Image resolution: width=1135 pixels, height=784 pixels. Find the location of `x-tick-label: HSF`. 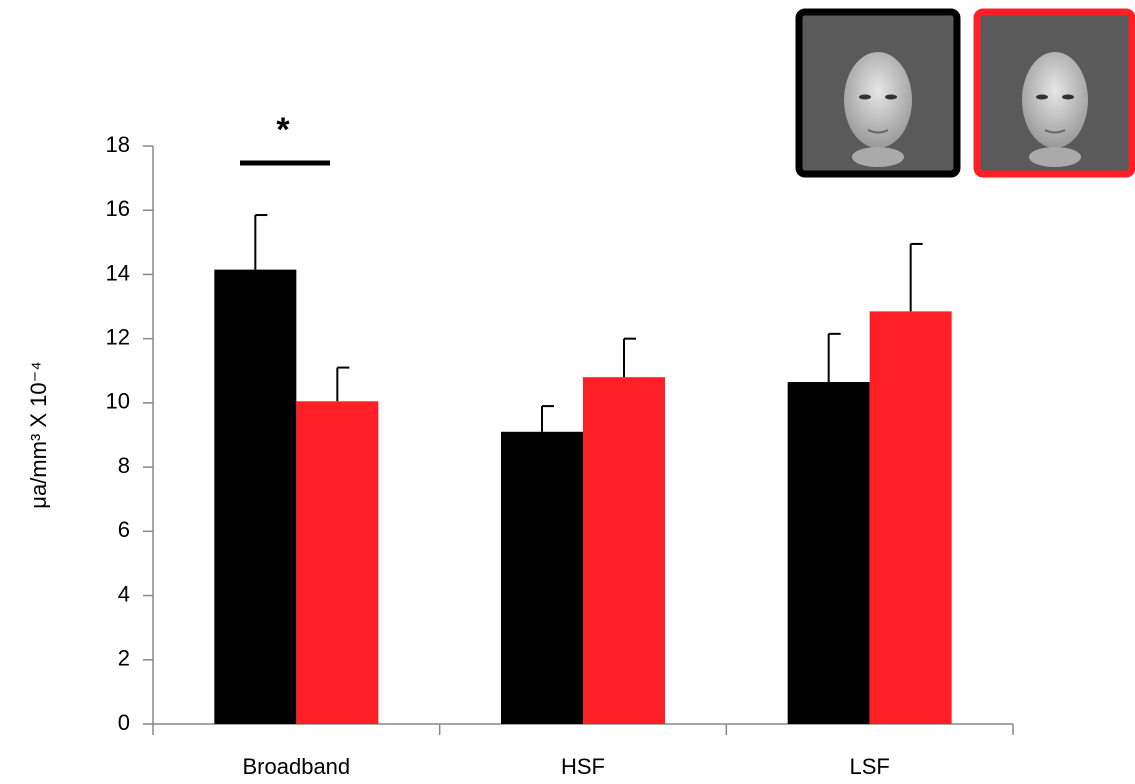

x-tick-label: HSF is located at coordinates (583, 766).